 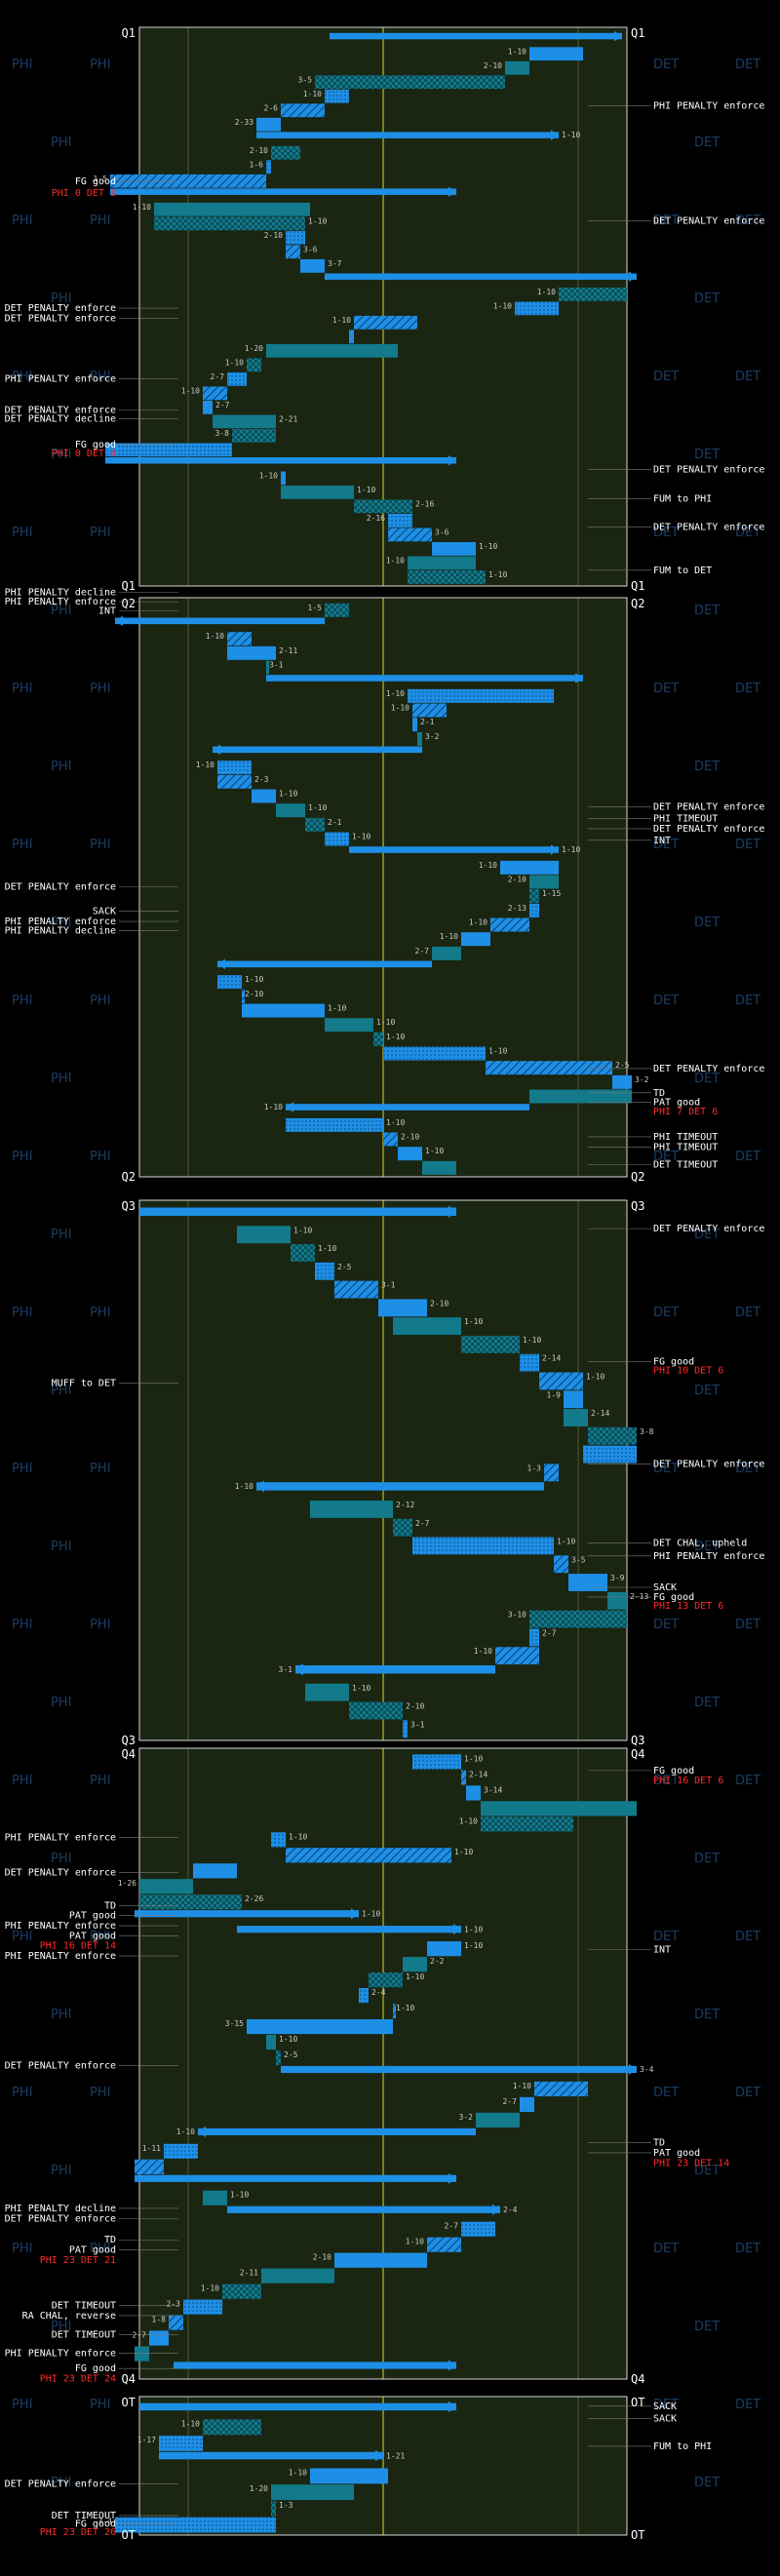 I want to click on down-distance-label: 3-7, so click(x=335, y=263).